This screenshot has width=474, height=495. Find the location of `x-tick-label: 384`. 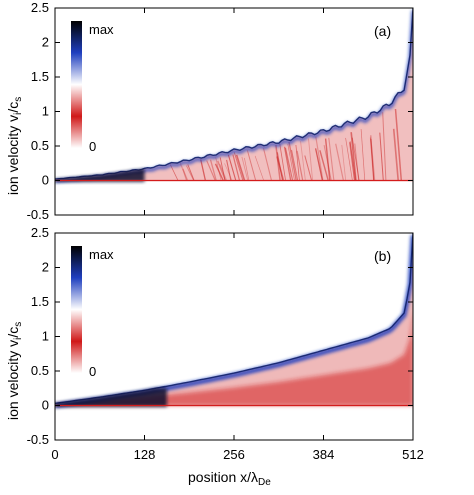

x-tick-label: 384 is located at coordinates (324, 454).